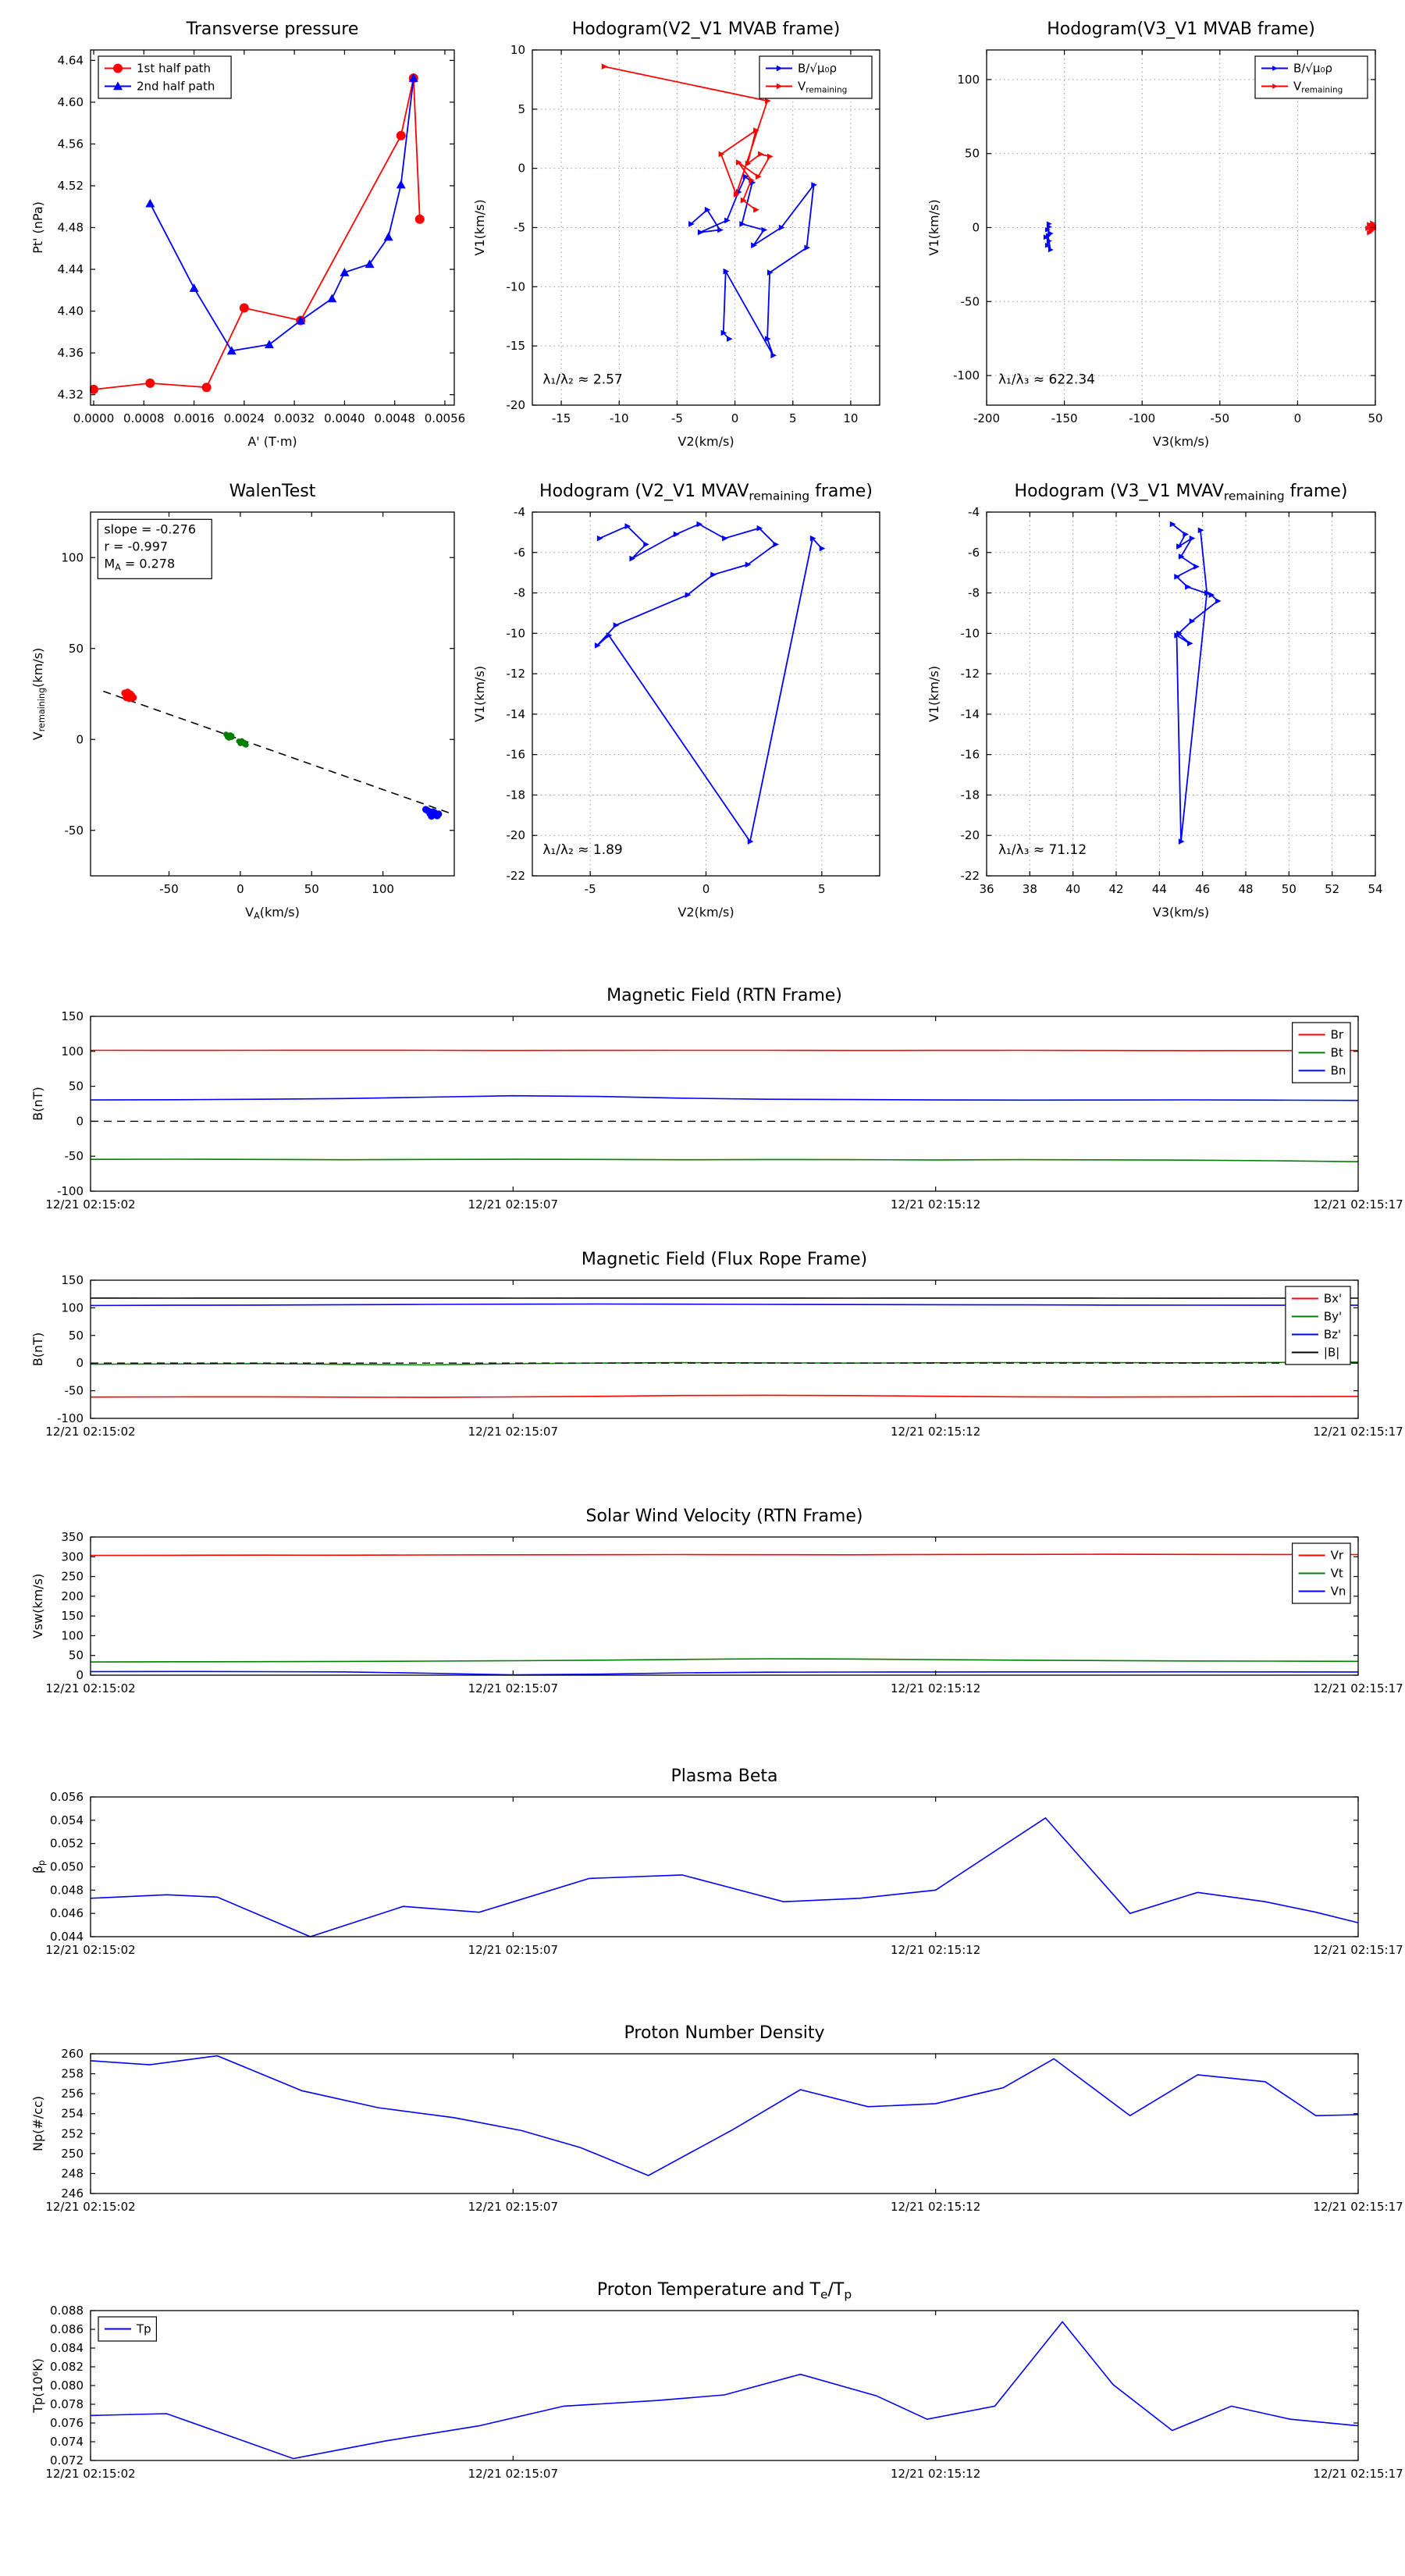 This screenshot has width=1405, height=2576. I want to click on svg-text: Vremaining(km/s), so click(38, 694).